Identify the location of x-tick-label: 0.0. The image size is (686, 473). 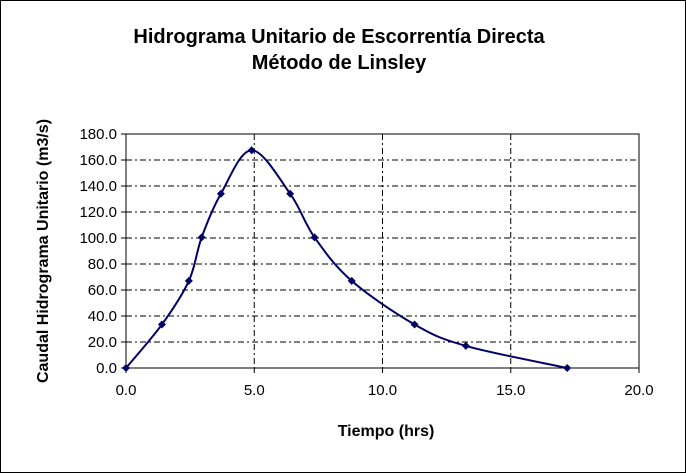
(126, 390).